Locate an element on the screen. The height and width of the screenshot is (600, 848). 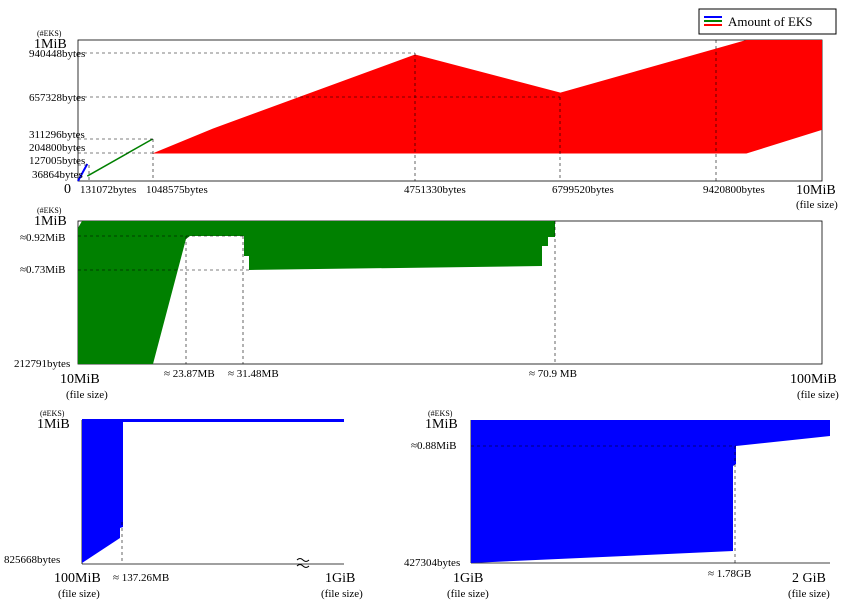
panel-3-xtick: ≈ 137.26MB is located at coordinates (141, 578).